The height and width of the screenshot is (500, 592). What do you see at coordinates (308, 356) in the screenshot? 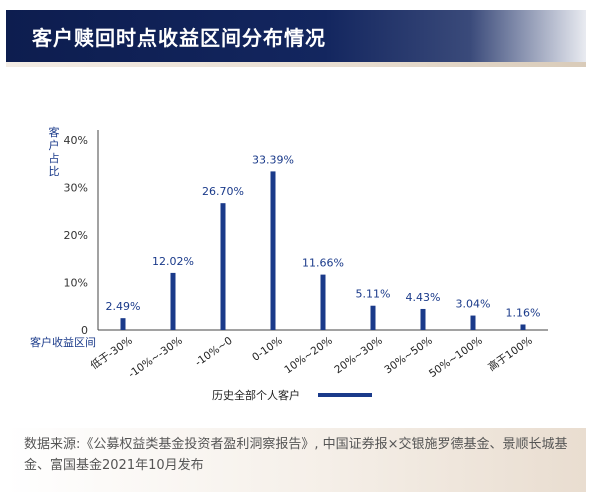
I see `x-tick-label: 10%~20%` at bounding box center [308, 356].